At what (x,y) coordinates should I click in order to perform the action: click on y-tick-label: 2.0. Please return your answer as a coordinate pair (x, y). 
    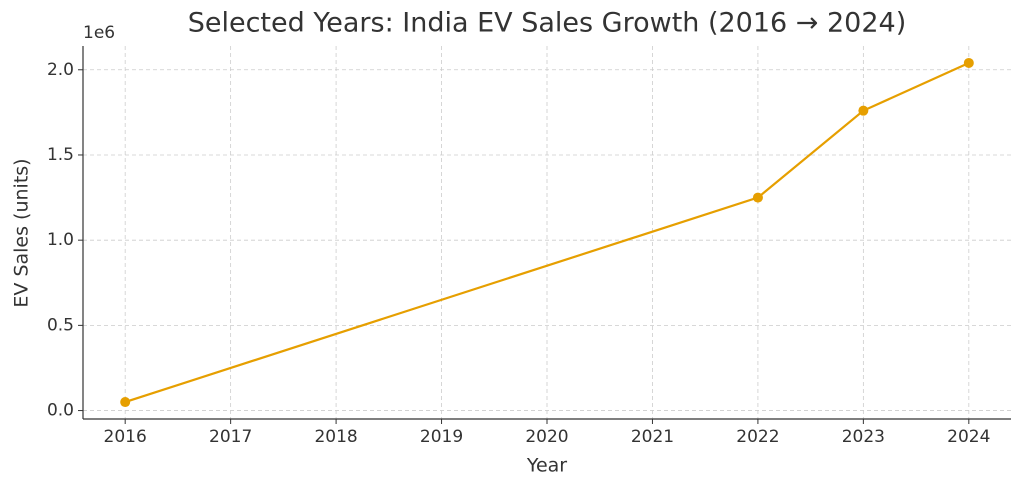
    Looking at the image, I should click on (60, 70).